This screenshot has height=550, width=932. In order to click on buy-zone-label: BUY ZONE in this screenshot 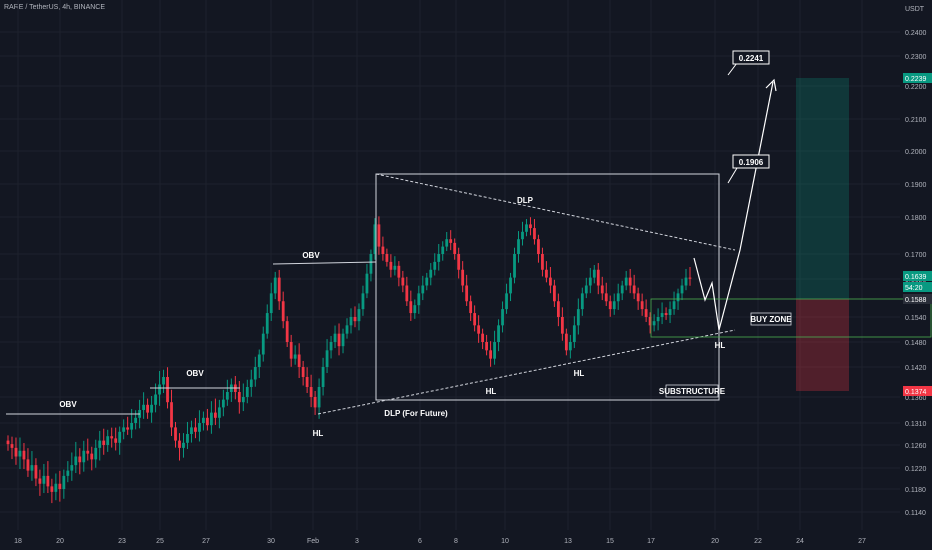, I will do `click(771, 319)`.